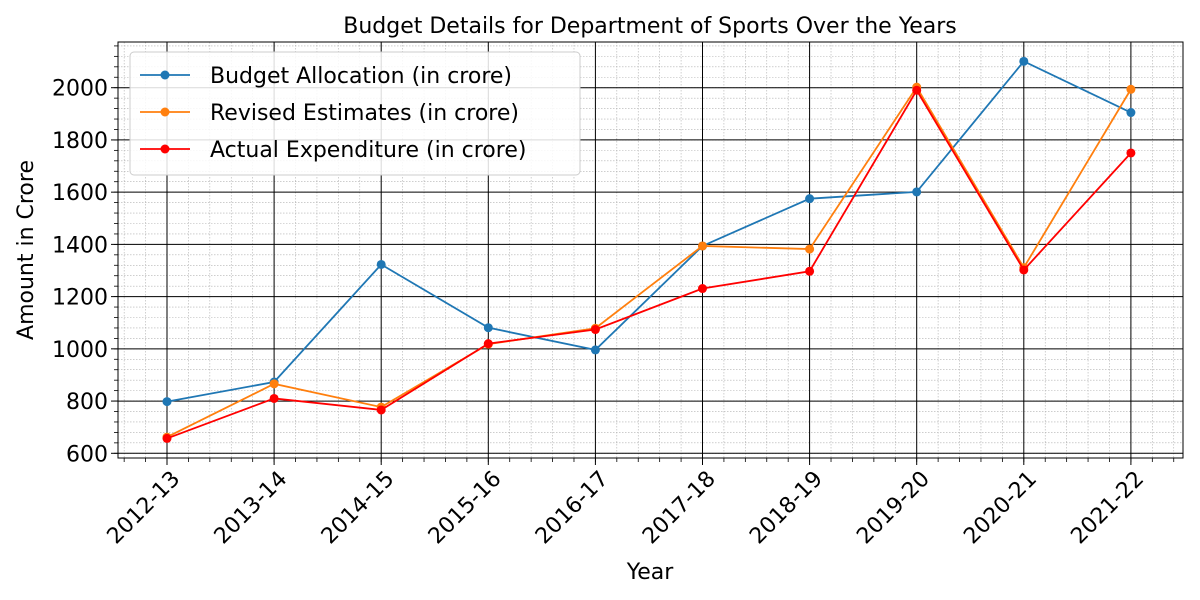  Describe the element at coordinates (80, 298) in the screenshot. I see `y-tick-label: 1200` at that location.